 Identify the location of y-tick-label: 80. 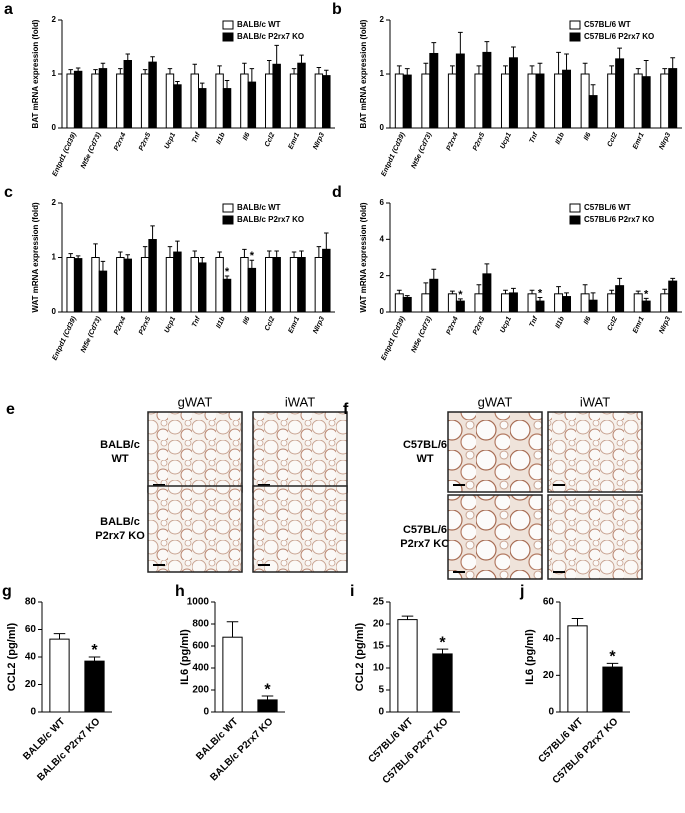
(31, 602).